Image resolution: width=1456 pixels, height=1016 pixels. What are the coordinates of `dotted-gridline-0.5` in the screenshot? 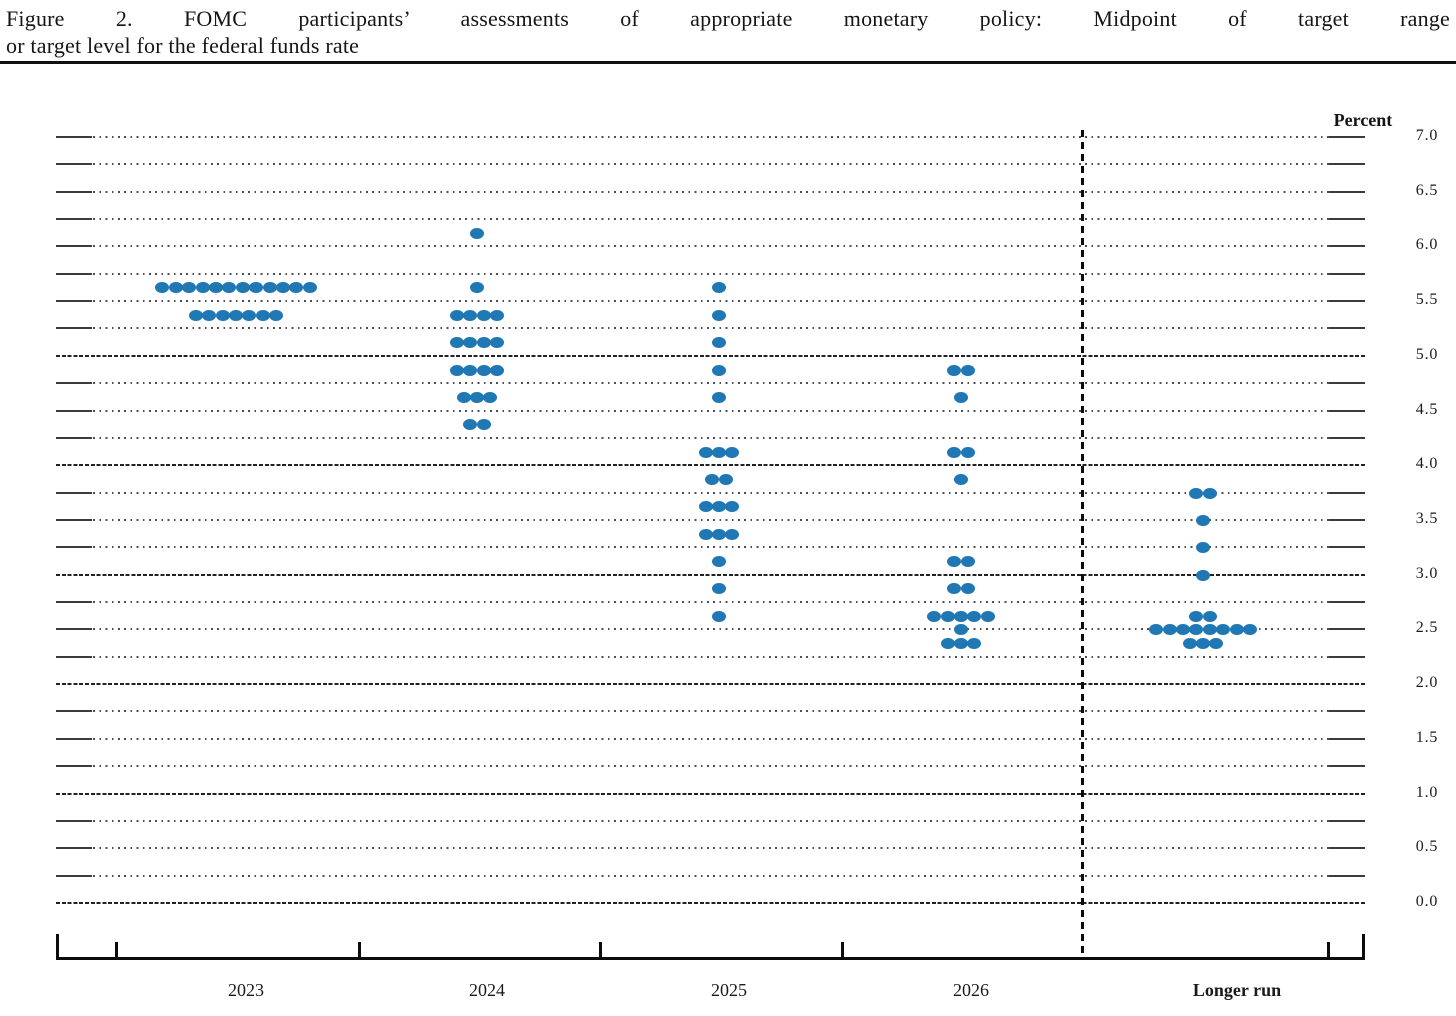 It's located at (710, 848).